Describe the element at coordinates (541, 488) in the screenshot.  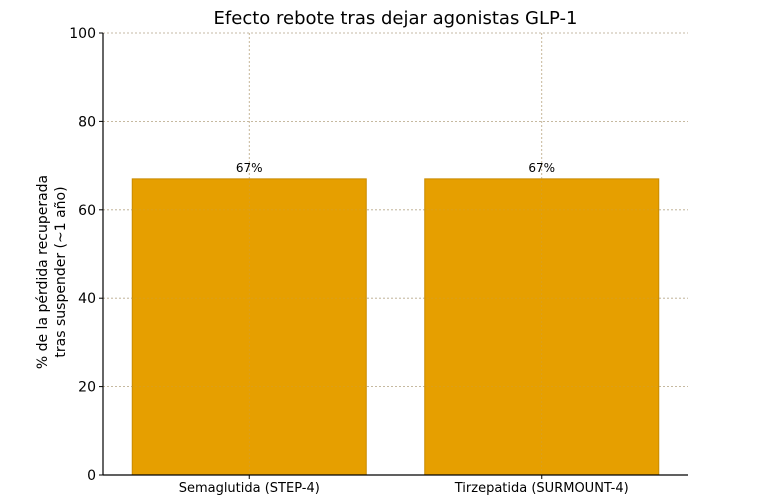
I see `x-tick-label: Tirzepatida (SURMOUNT-4)` at that location.